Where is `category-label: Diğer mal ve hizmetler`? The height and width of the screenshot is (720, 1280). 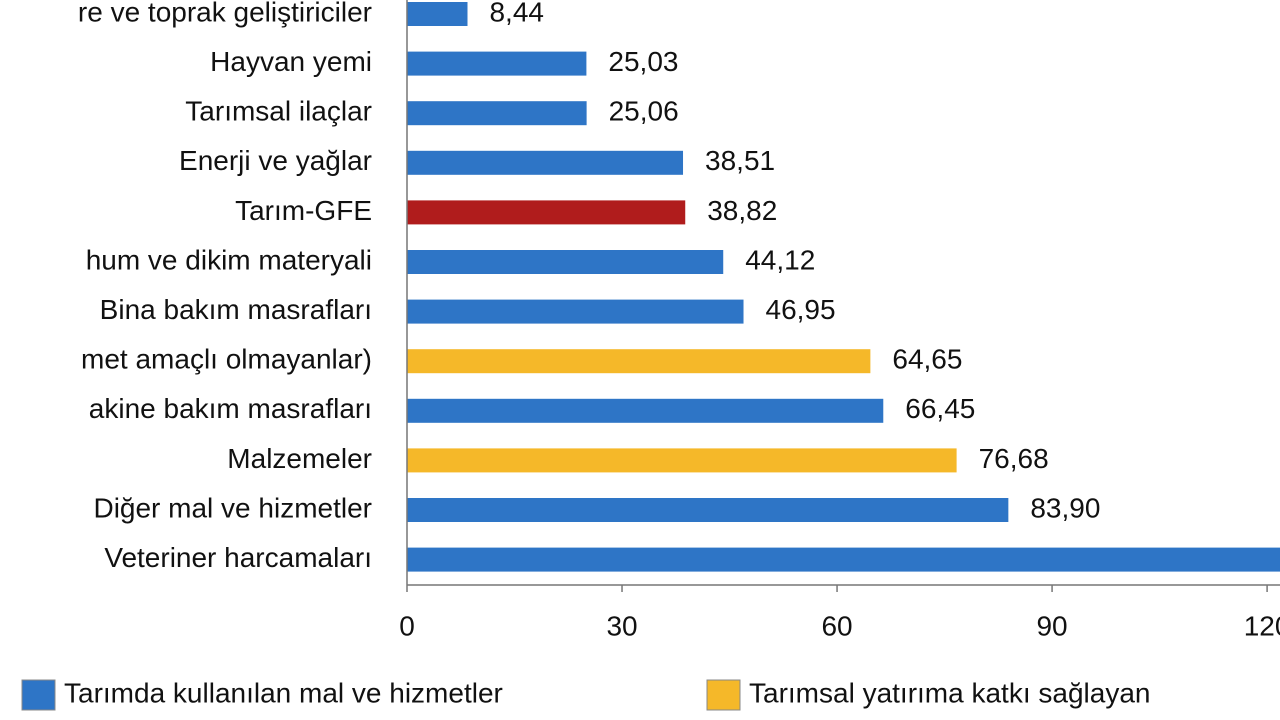
category-label: Diğer mal ve hizmetler is located at coordinates (232, 507).